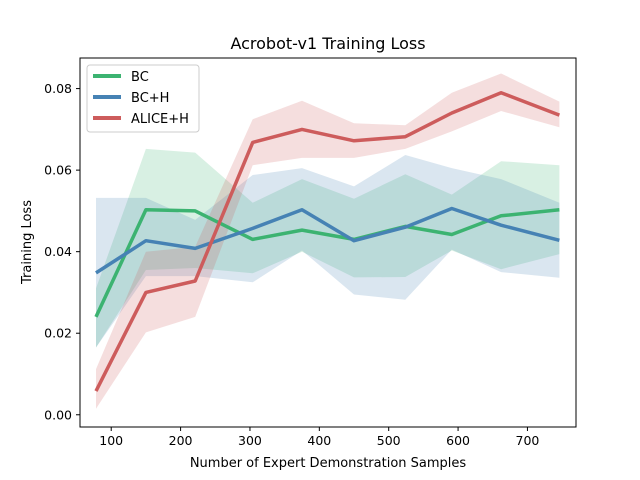  I want to click on y-axis-label: Training Loss, so click(27, 242).